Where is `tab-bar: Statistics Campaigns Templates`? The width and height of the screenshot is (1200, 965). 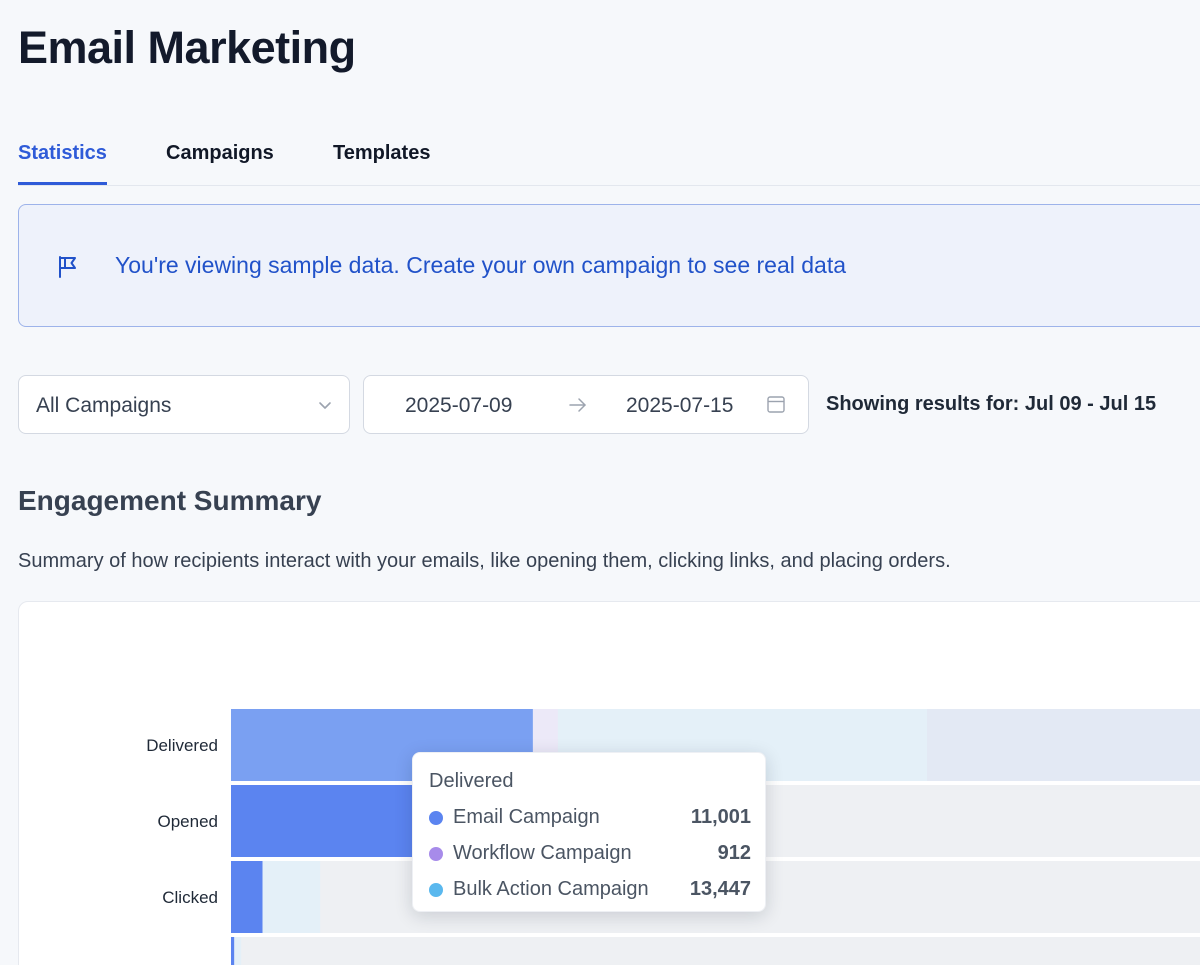
tab-bar: Statistics Campaigns Templates is located at coordinates (609, 163).